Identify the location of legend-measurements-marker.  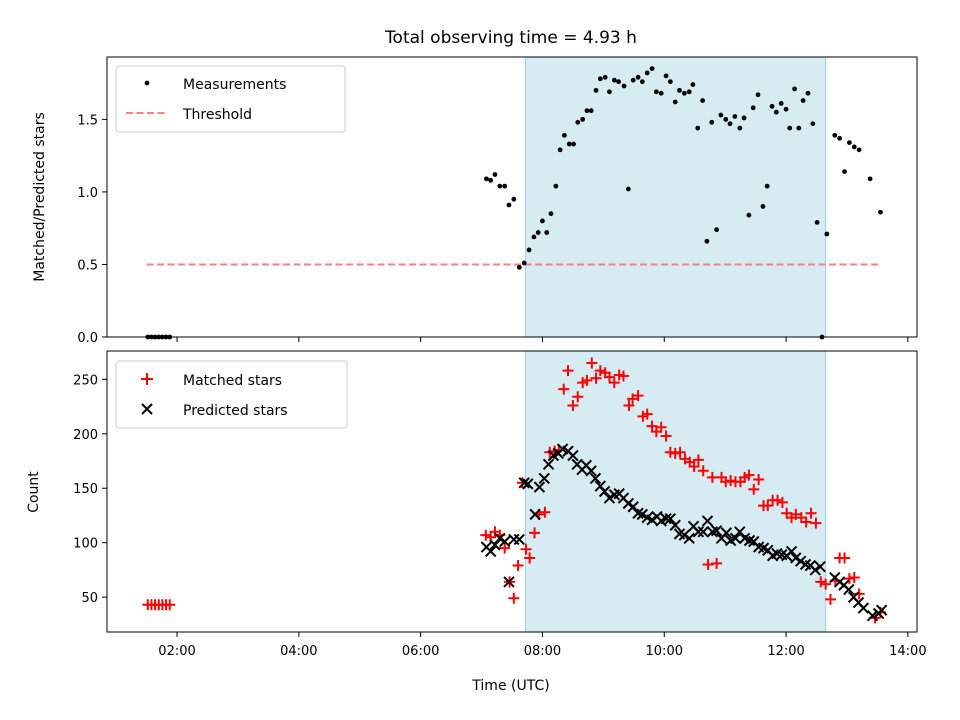
(147, 83).